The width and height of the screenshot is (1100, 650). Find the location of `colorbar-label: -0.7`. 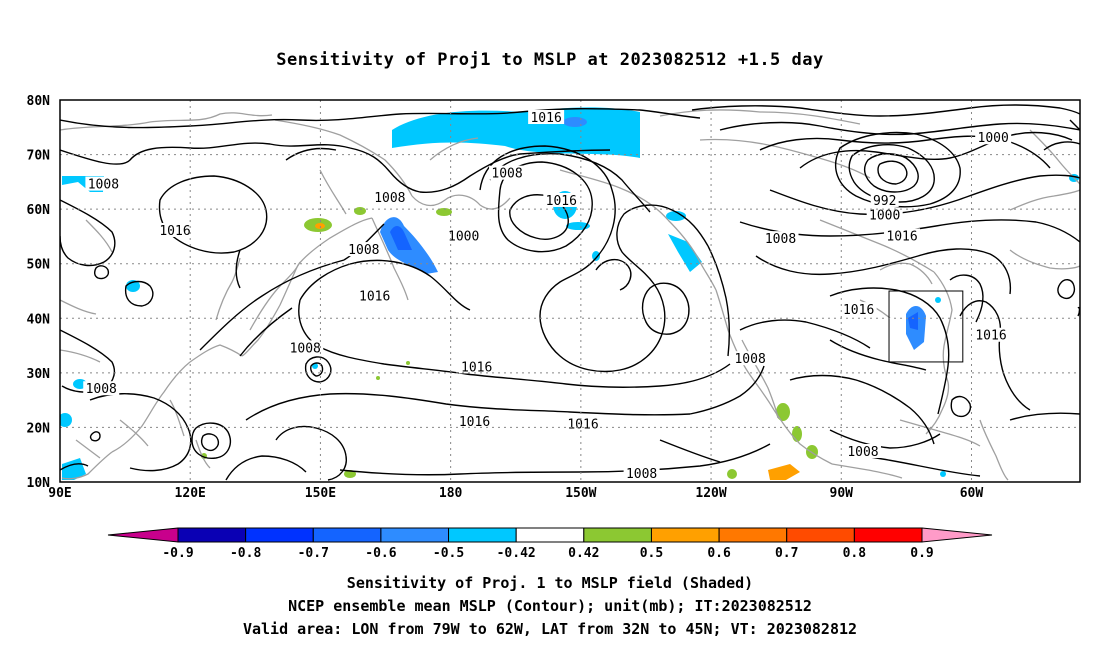

colorbar-label: -0.7 is located at coordinates (313, 553).